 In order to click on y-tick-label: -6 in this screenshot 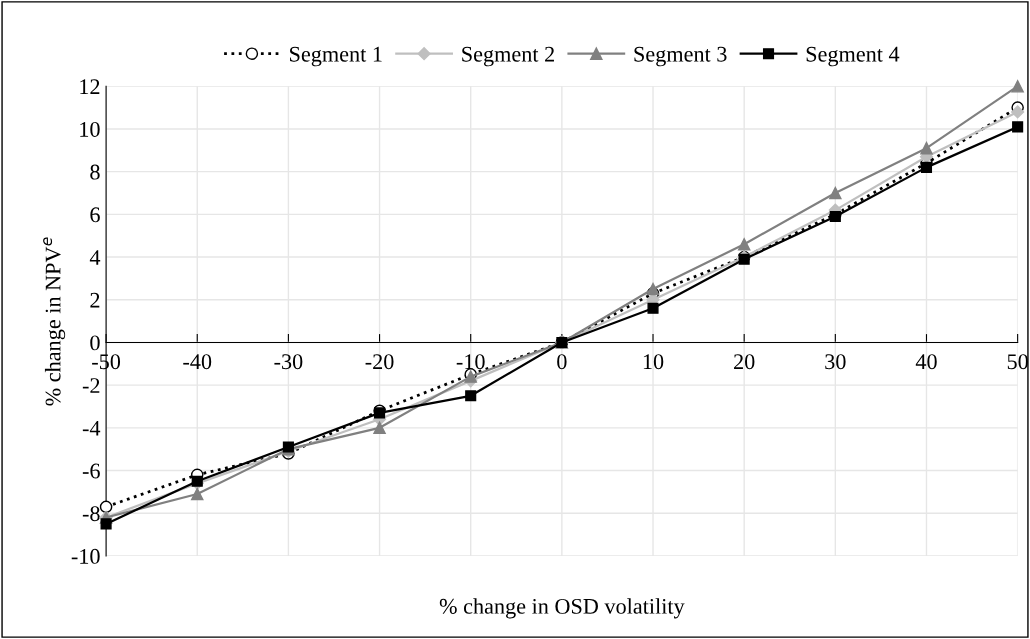, I will do `click(91, 471)`.